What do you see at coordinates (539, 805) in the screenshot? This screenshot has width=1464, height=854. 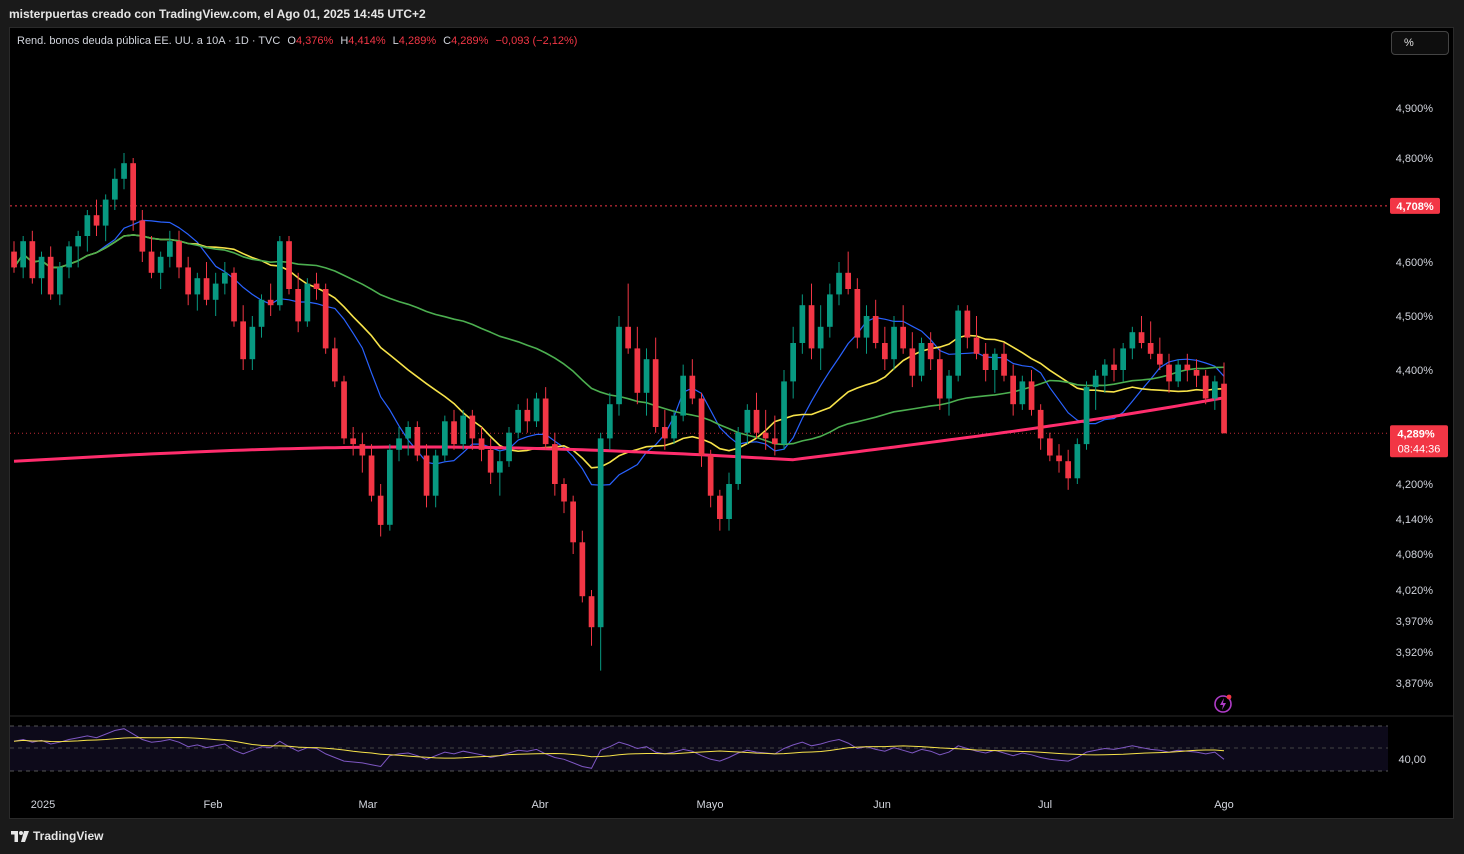 I see `x-tick-label: Abr` at bounding box center [539, 805].